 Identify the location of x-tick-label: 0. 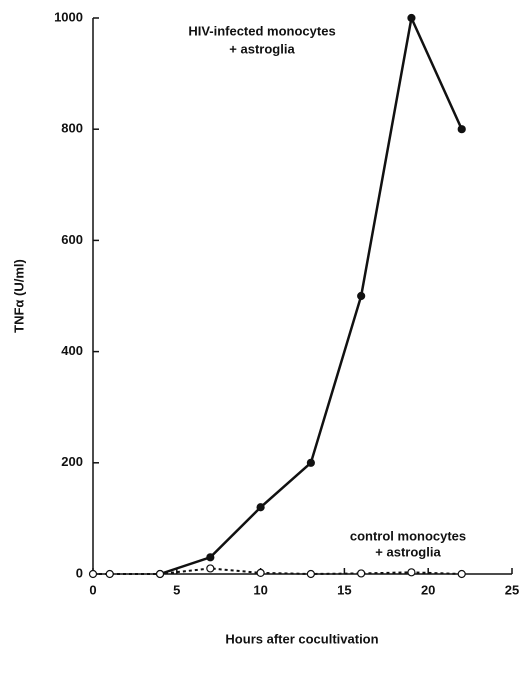
(92, 589).